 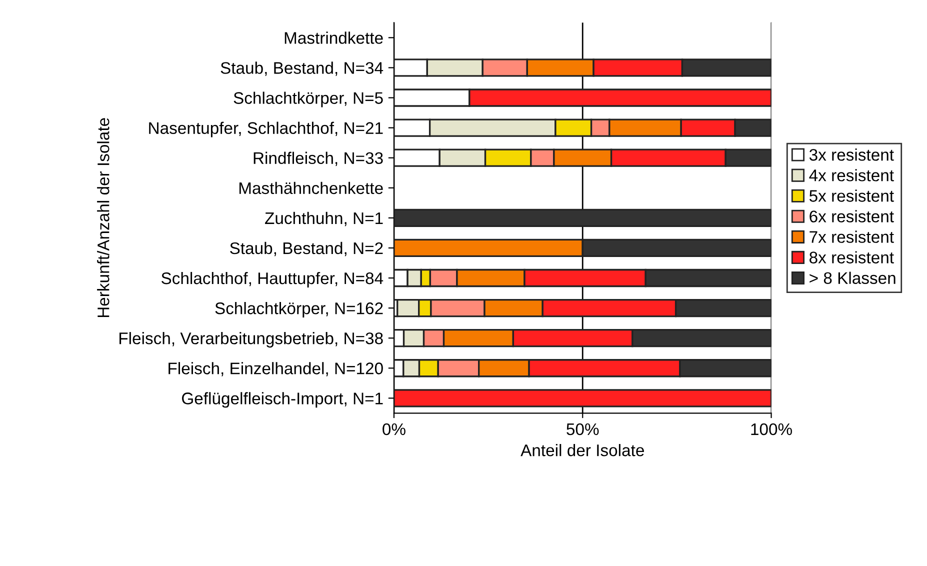 I want to click on legend-label: 5x resistent, so click(x=851, y=196).